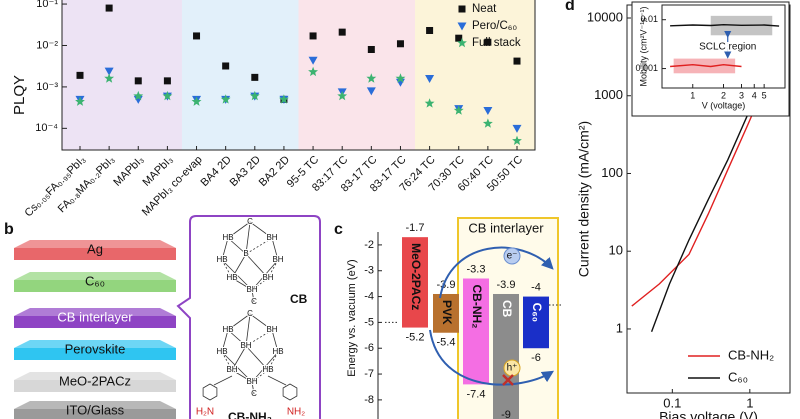  Describe the element at coordinates (484, 9) in the screenshot. I see `legend-label: Neat` at that location.